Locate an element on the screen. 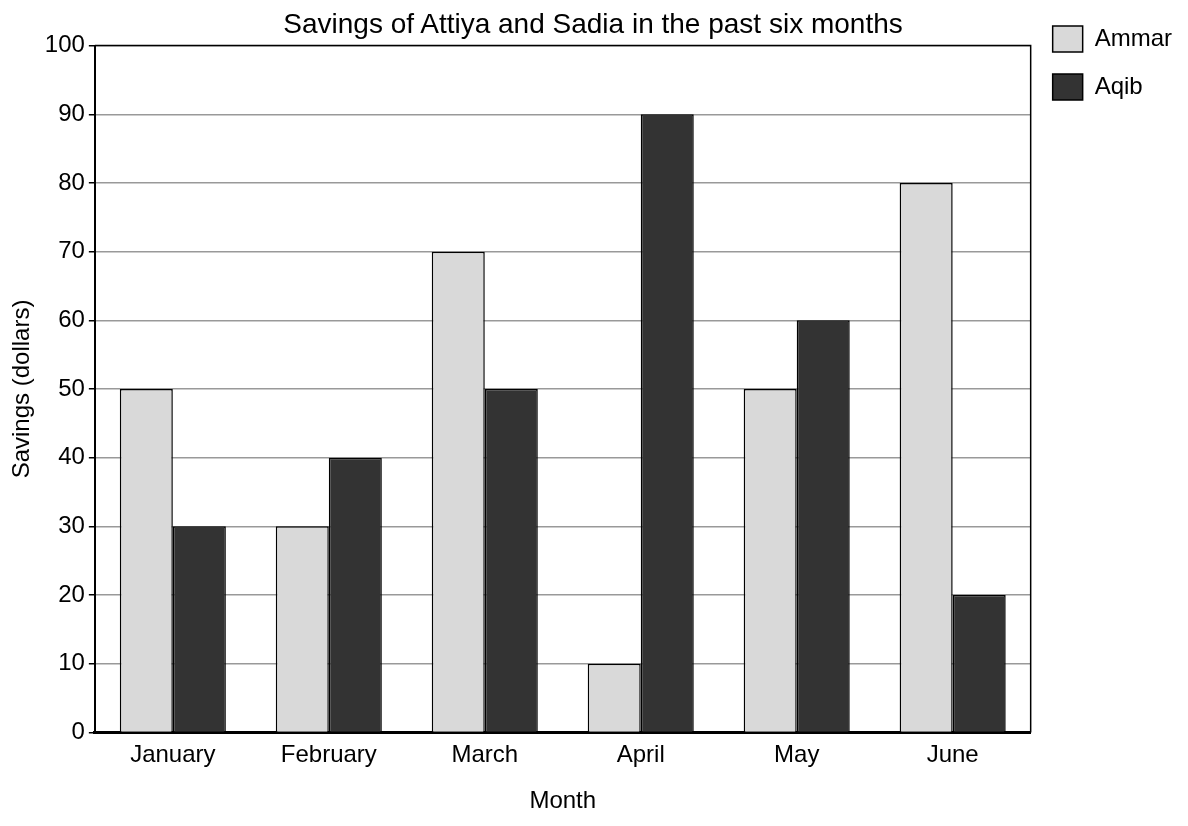 This screenshot has height=826, width=1188. y-tick-label: 0 is located at coordinates (78, 731).